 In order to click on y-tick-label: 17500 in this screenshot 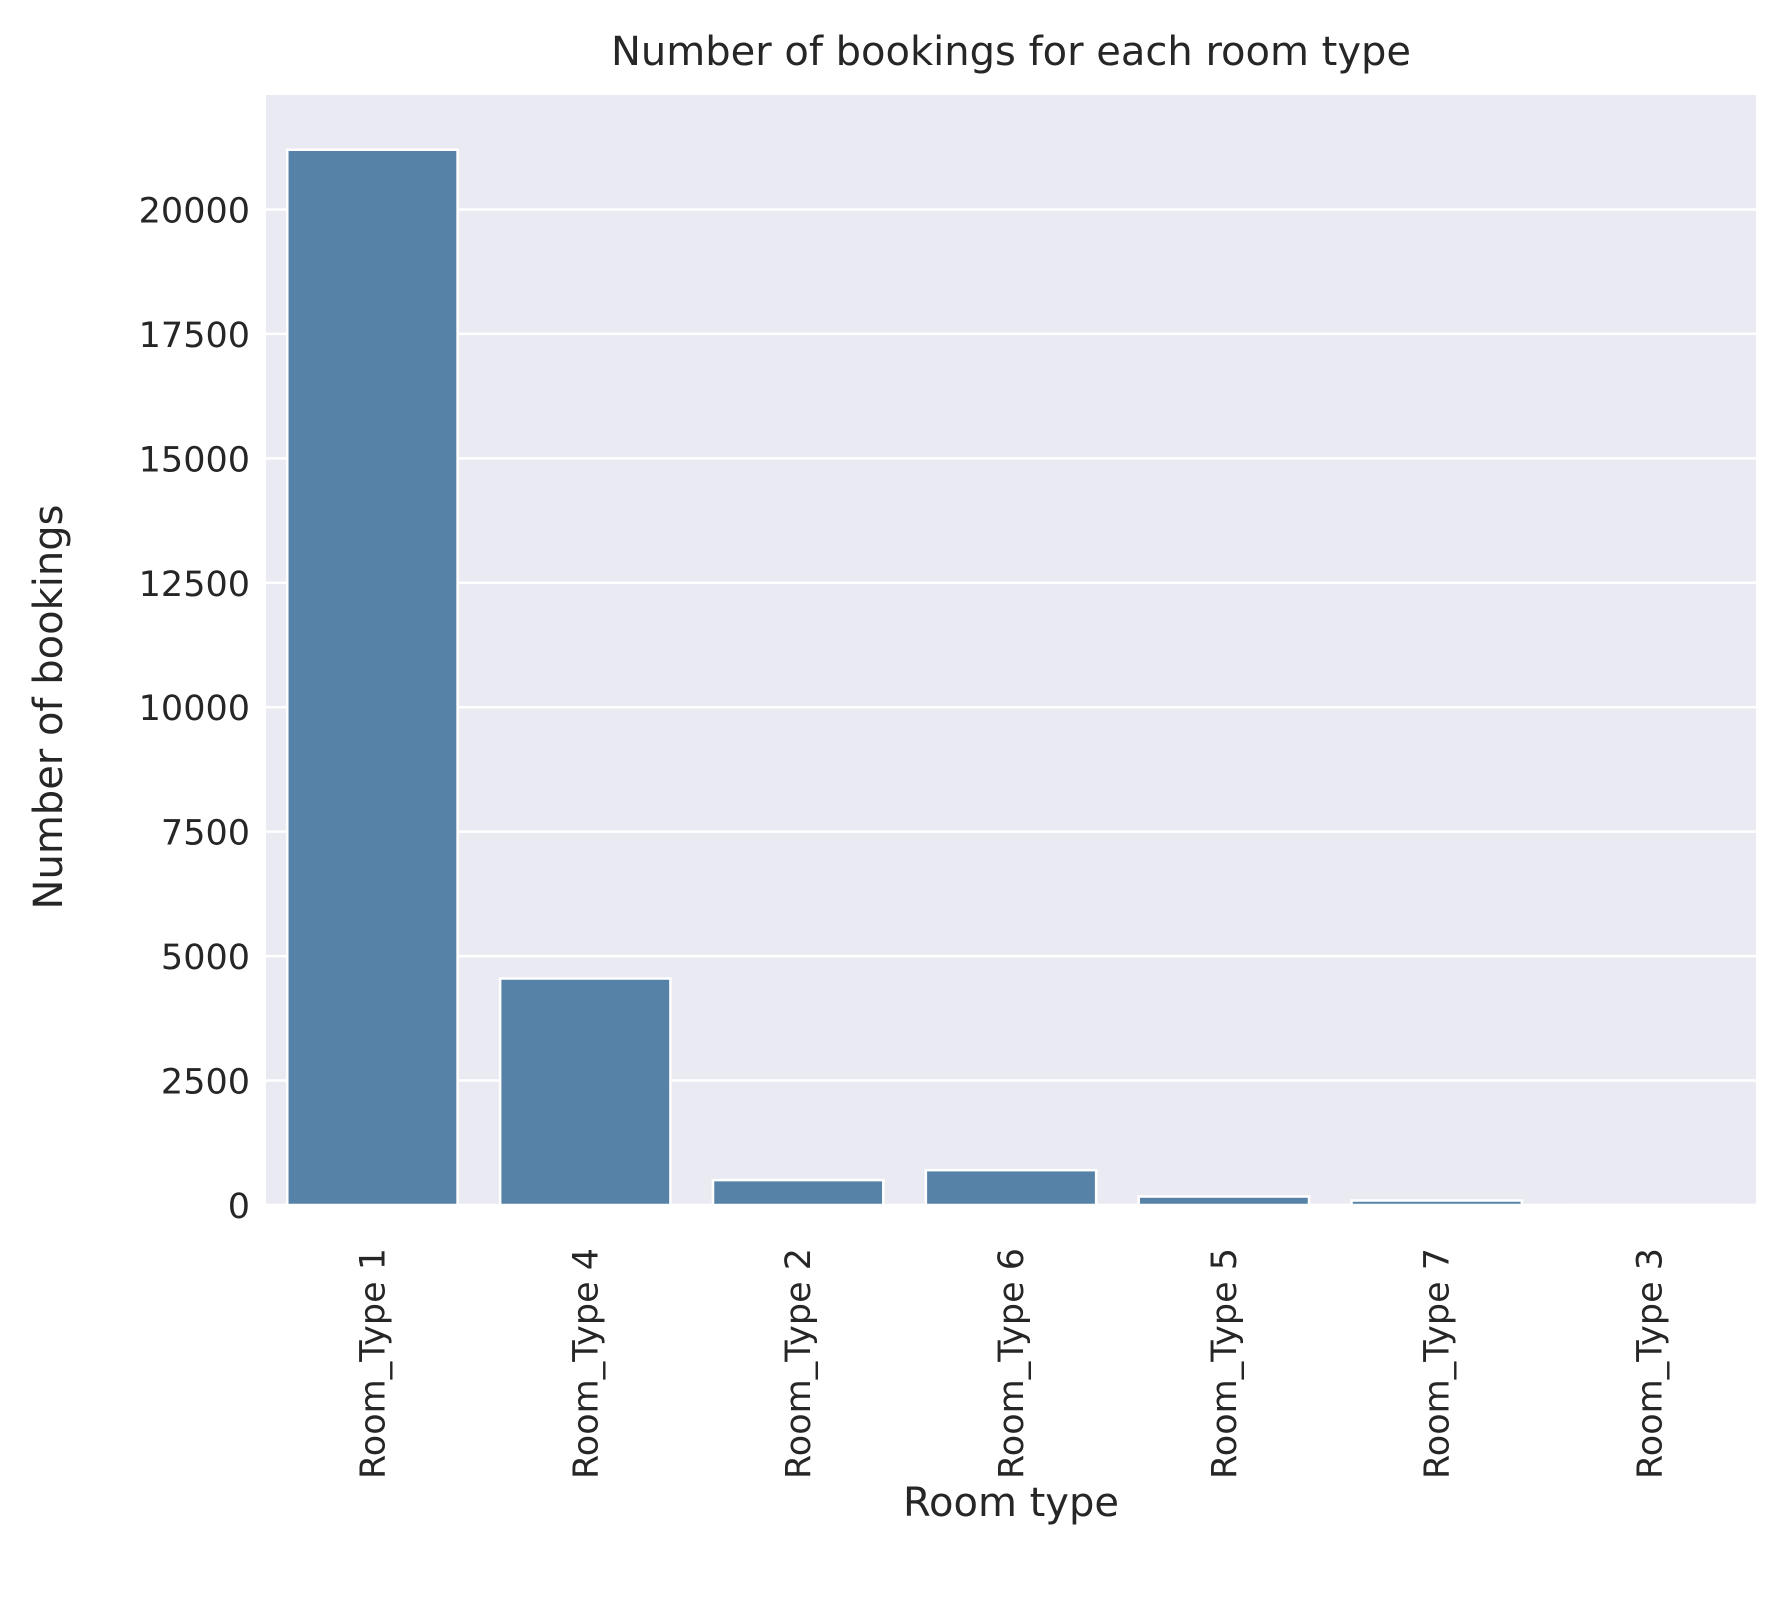, I will do `click(194, 336)`.